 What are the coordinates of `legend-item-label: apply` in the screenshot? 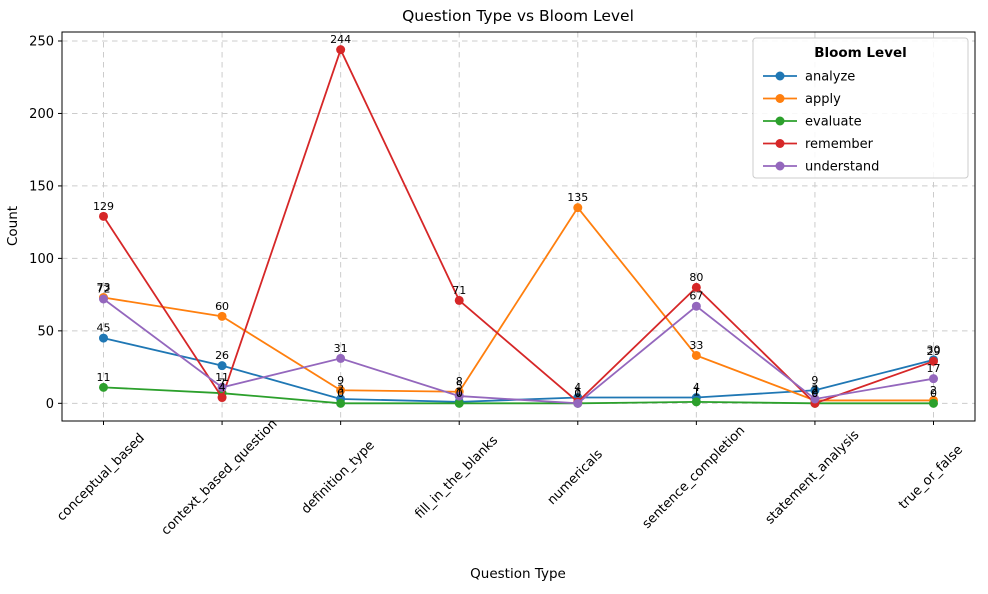 It's located at (823, 99).